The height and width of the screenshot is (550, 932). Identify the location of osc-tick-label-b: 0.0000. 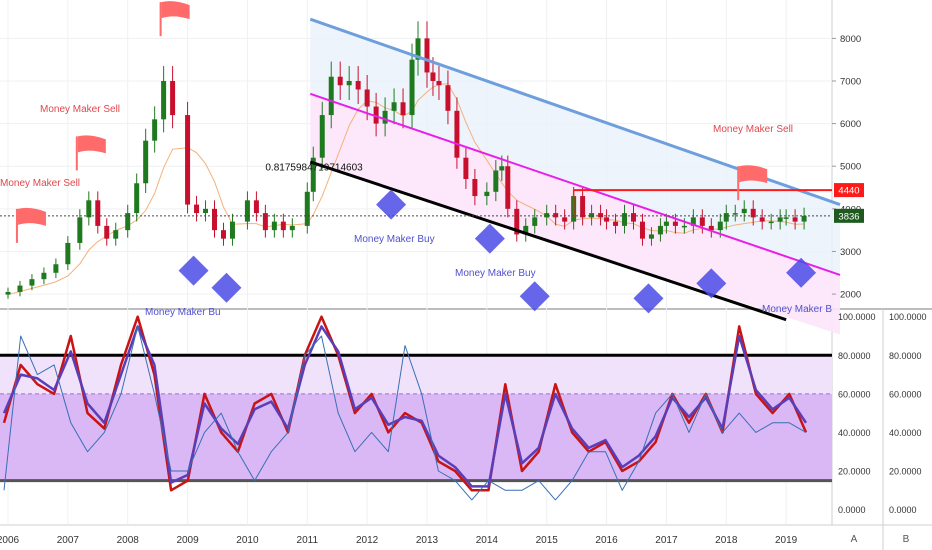
(903, 510).